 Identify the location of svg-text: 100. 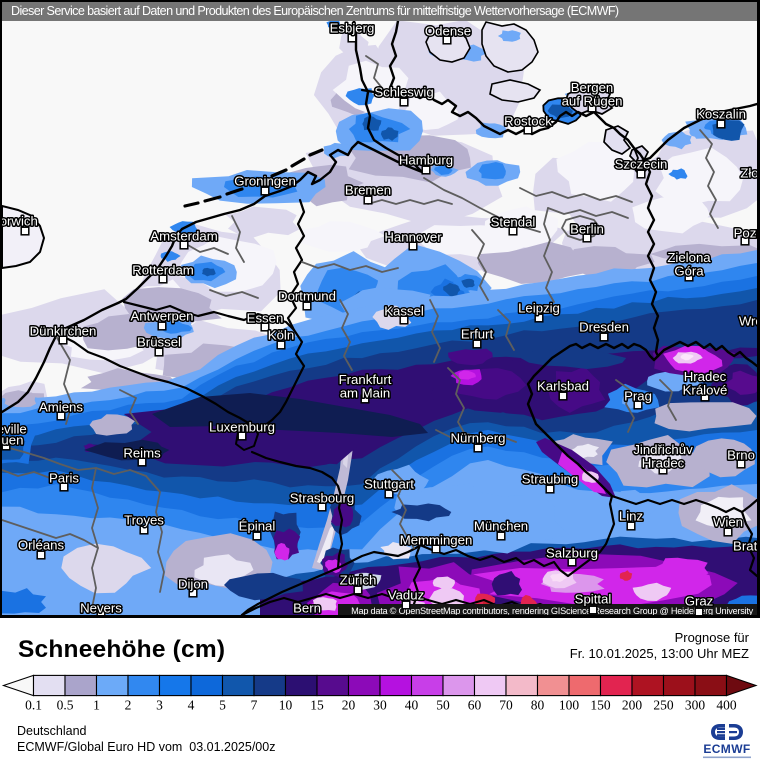
(569, 705).